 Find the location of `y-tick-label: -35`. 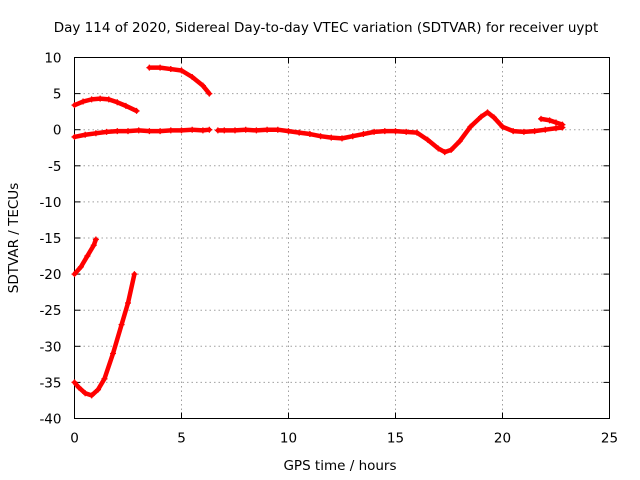

y-tick-label: -35 is located at coordinates (50, 383).